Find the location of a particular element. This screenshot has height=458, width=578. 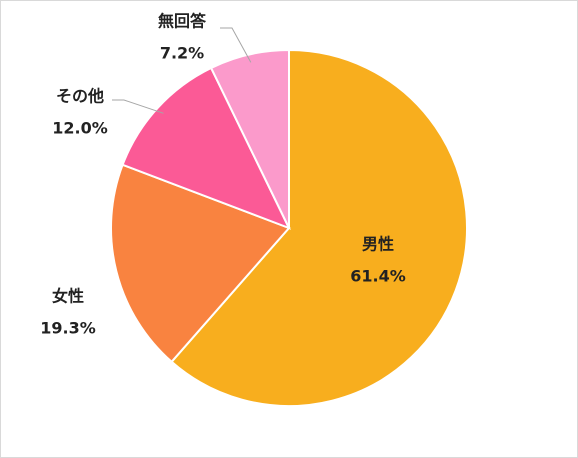

value-label: 61.4% is located at coordinates (378, 276).